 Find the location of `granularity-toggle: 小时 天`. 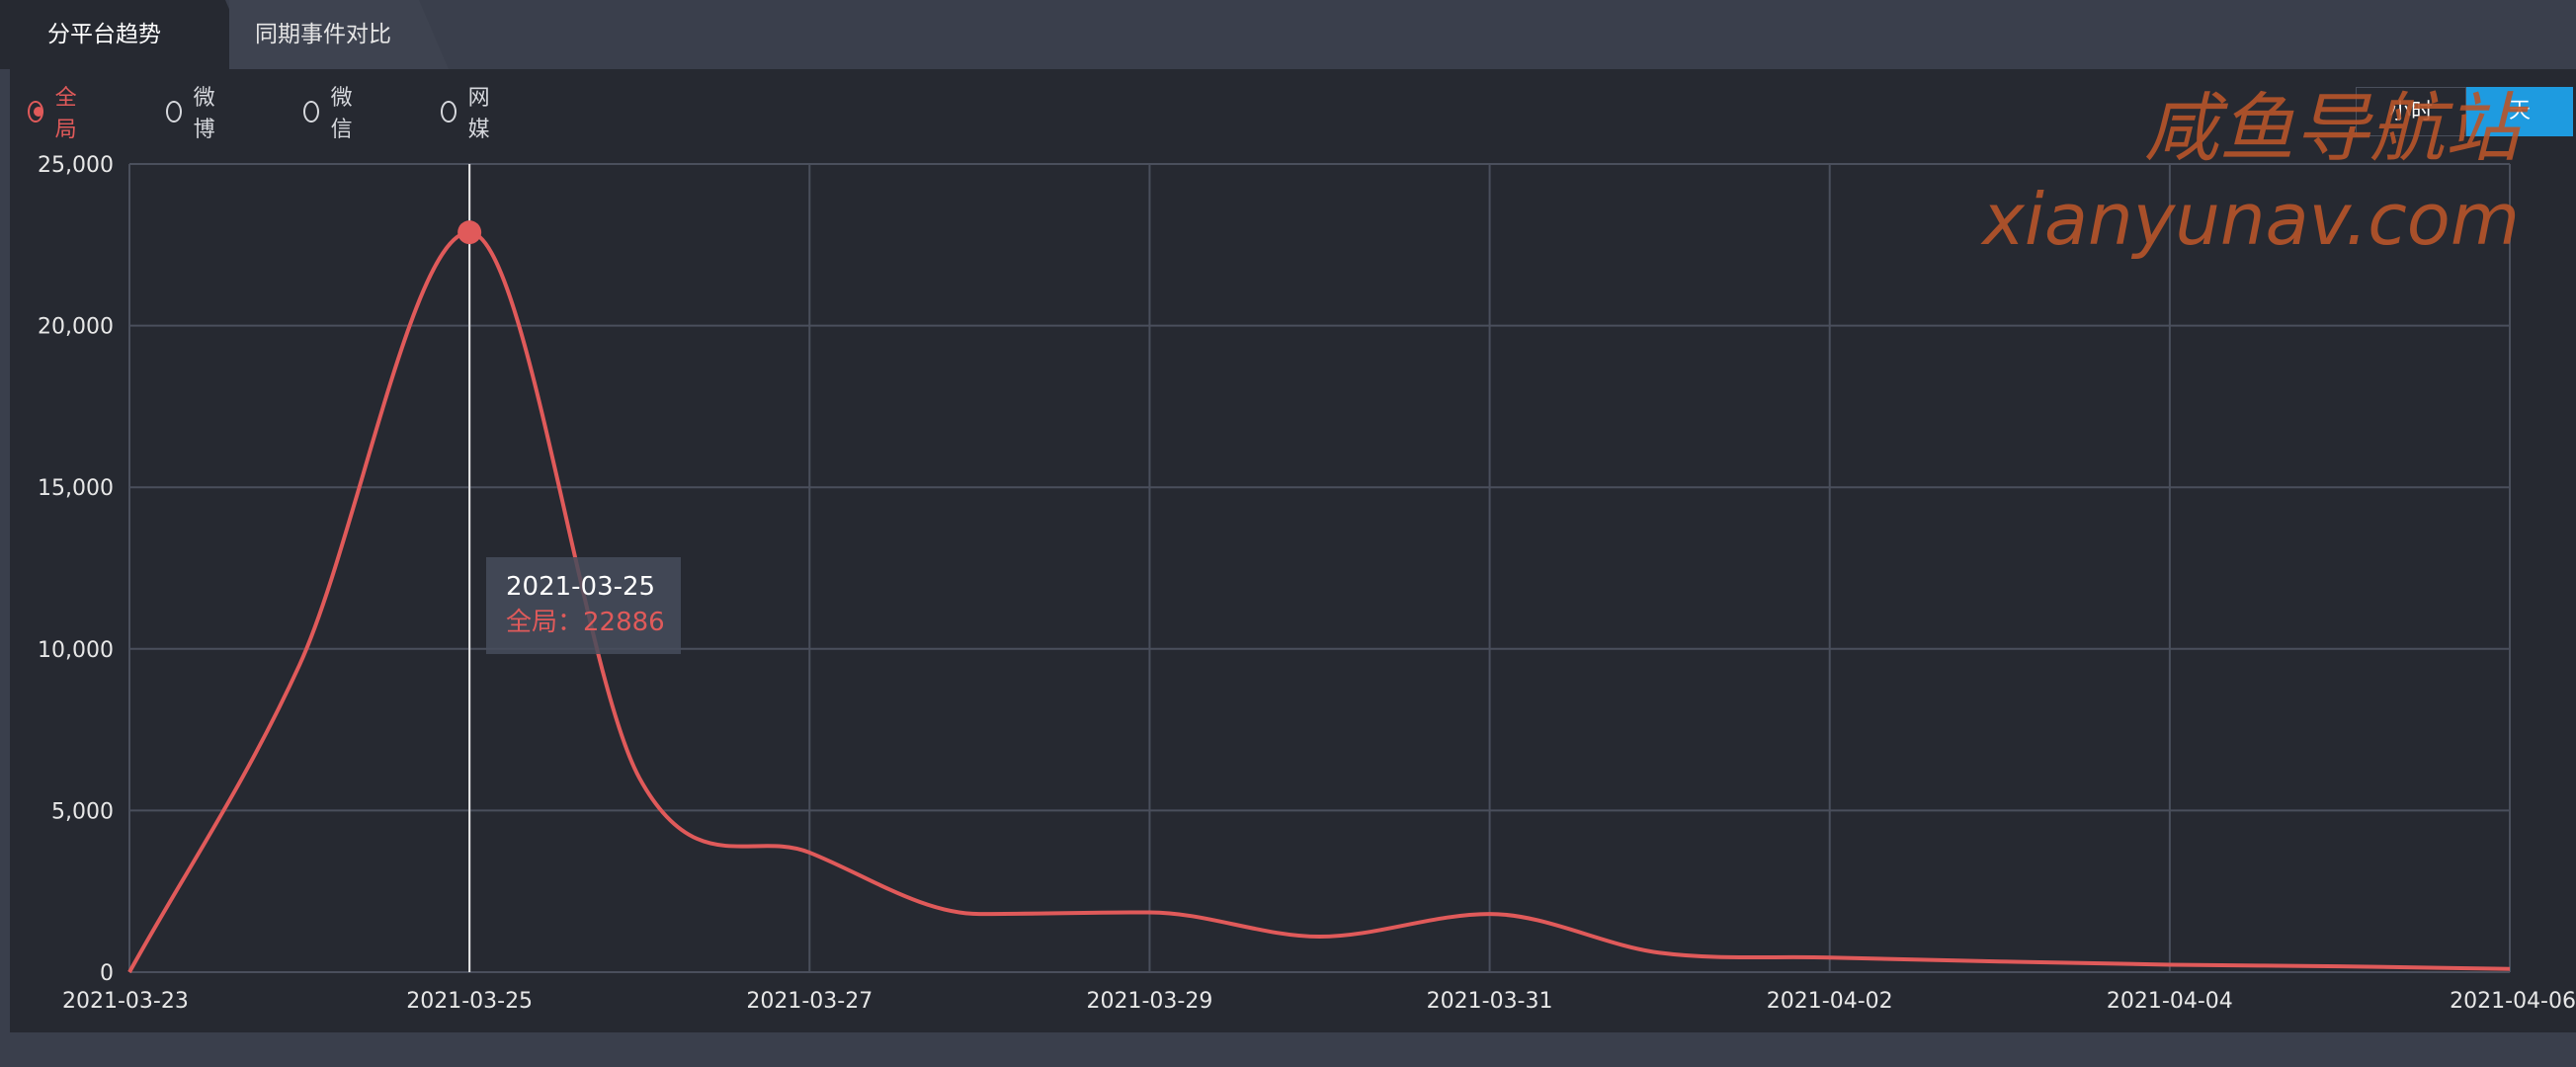

granularity-toggle: 小时 天 is located at coordinates (2464, 111).